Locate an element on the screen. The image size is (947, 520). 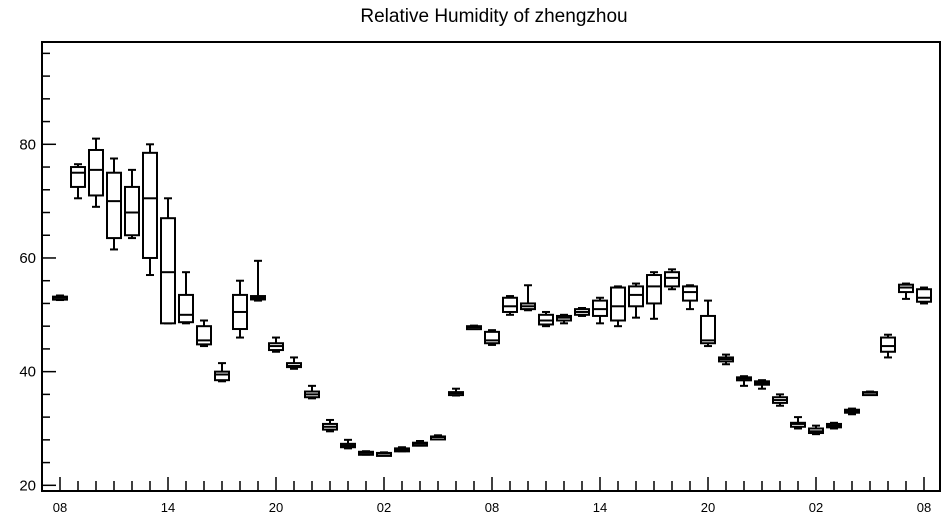
y-tick-label: 20 is located at coordinates (27, 485).